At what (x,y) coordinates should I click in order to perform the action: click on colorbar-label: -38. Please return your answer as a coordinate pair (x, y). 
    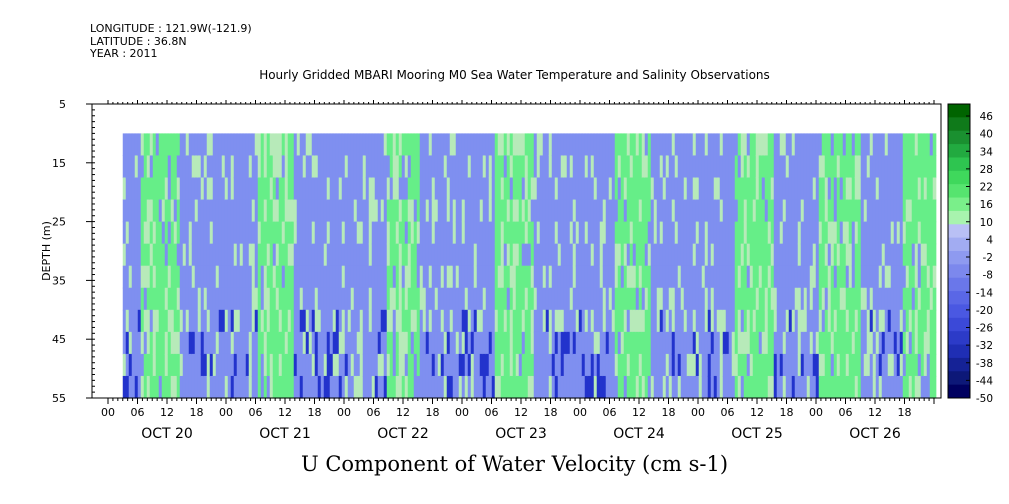
    Looking at the image, I should click on (984, 364).